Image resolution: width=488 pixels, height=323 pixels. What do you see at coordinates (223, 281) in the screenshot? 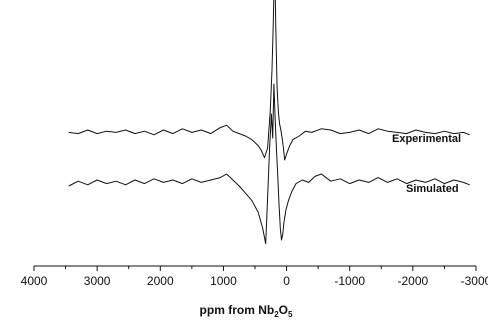
I see `x-tick-label: 1000` at bounding box center [223, 281].